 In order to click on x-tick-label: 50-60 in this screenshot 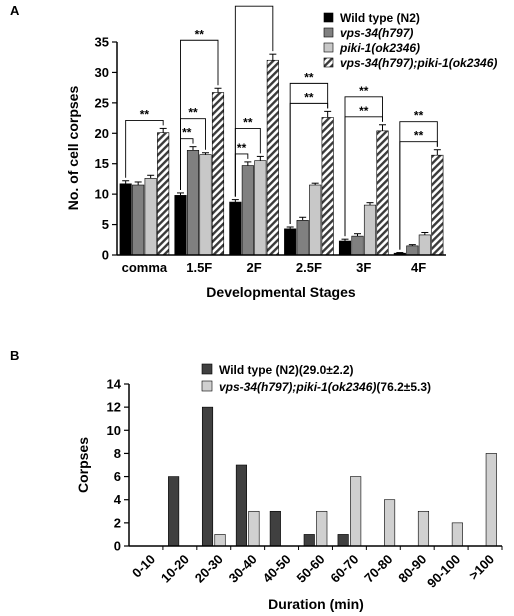, I will do `click(311, 569)`.